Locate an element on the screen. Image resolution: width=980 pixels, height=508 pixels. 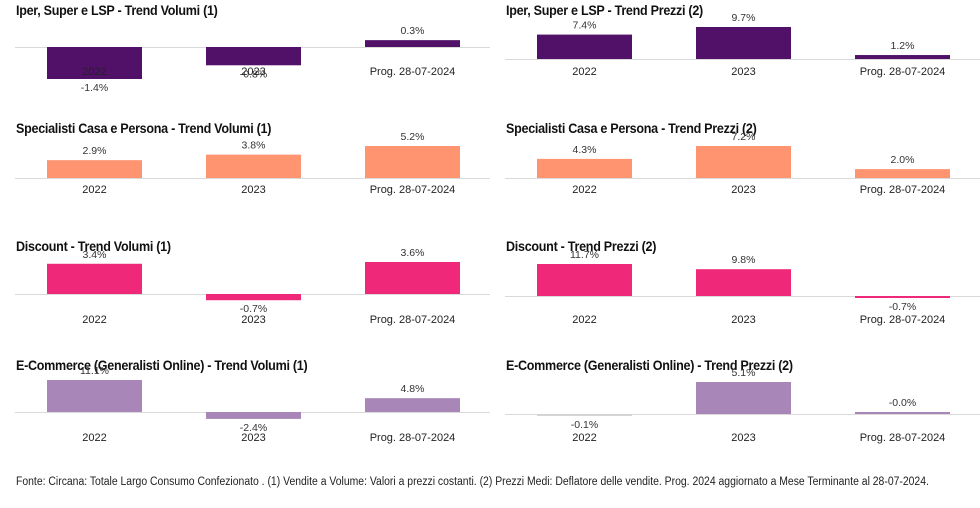
data-label: 5.2% is located at coordinates (413, 137).